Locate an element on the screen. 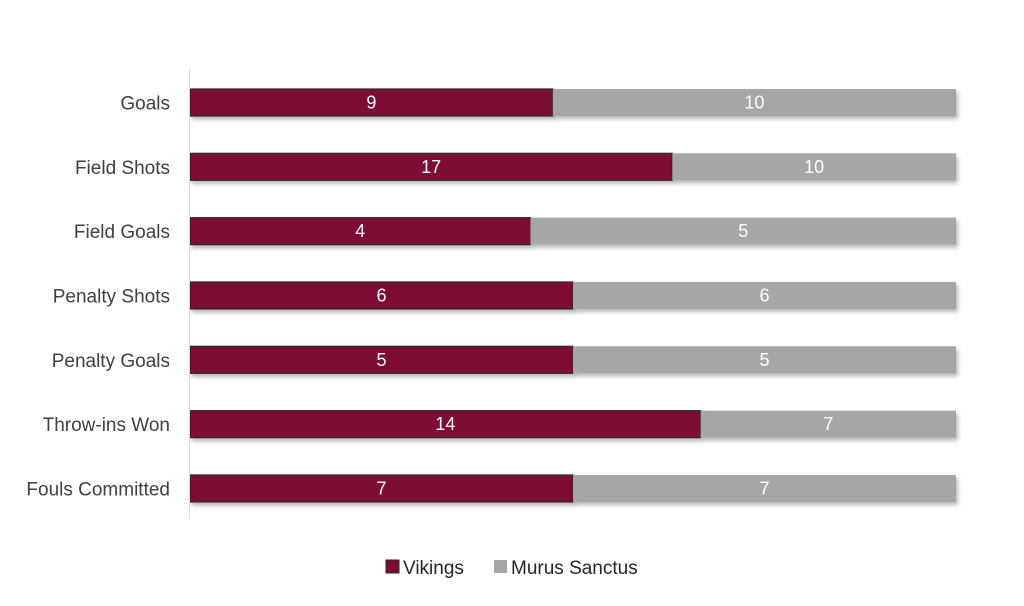  category-label-0: Goals is located at coordinates (145, 104).